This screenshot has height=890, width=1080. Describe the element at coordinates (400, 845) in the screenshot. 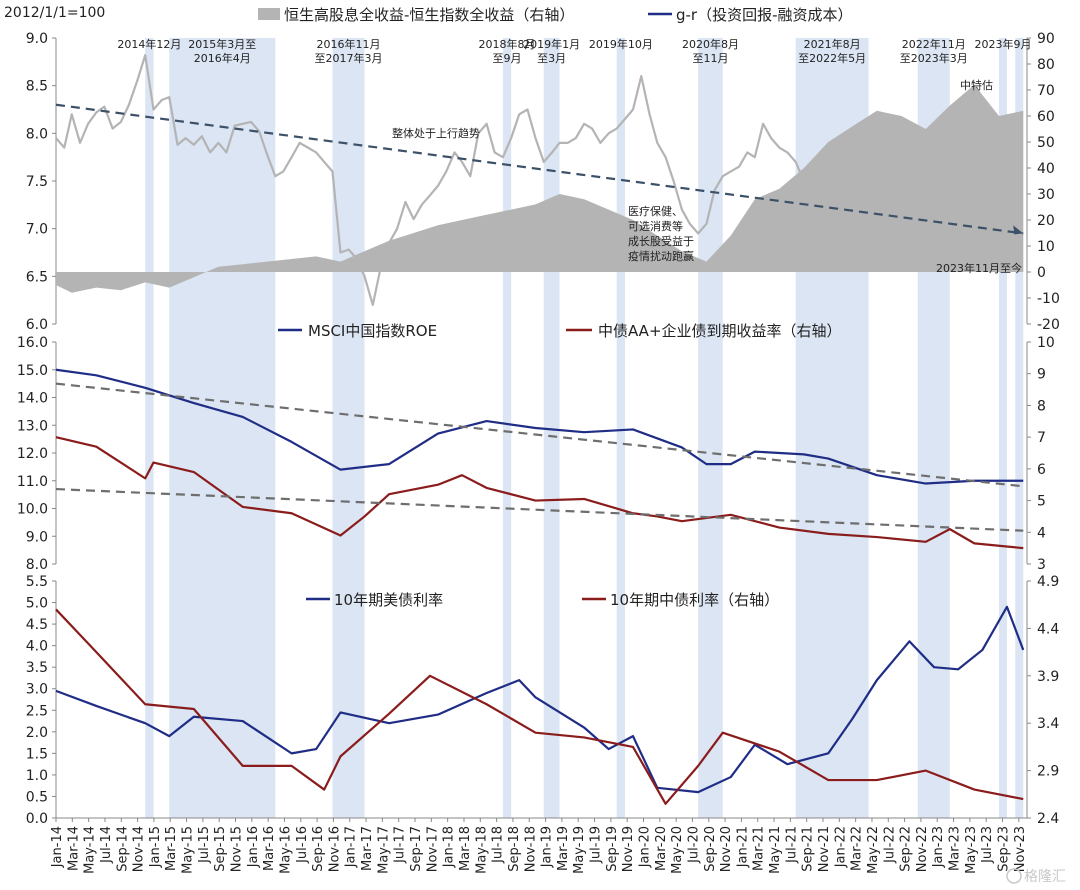

I see `x-tick-label: Jul-17` at that location.